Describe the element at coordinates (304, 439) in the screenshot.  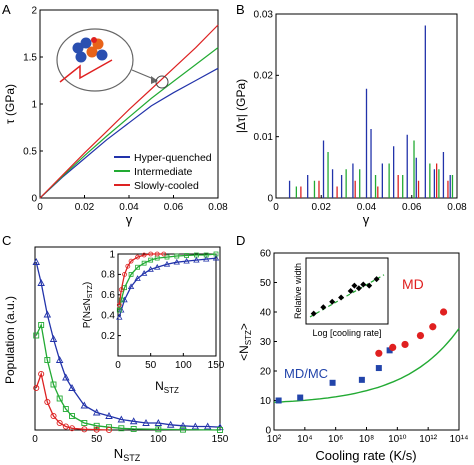
I see `x-tick-label: 10⁴` at that location.